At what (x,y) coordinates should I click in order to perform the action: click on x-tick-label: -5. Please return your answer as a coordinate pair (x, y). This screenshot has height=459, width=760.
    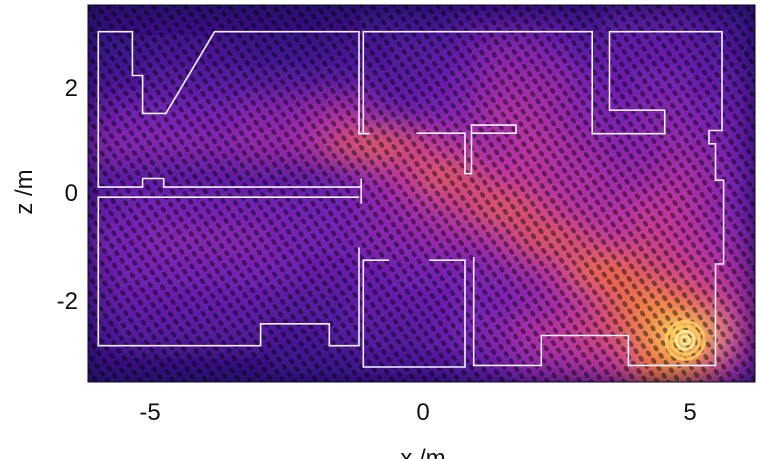
    Looking at the image, I should click on (149, 412).